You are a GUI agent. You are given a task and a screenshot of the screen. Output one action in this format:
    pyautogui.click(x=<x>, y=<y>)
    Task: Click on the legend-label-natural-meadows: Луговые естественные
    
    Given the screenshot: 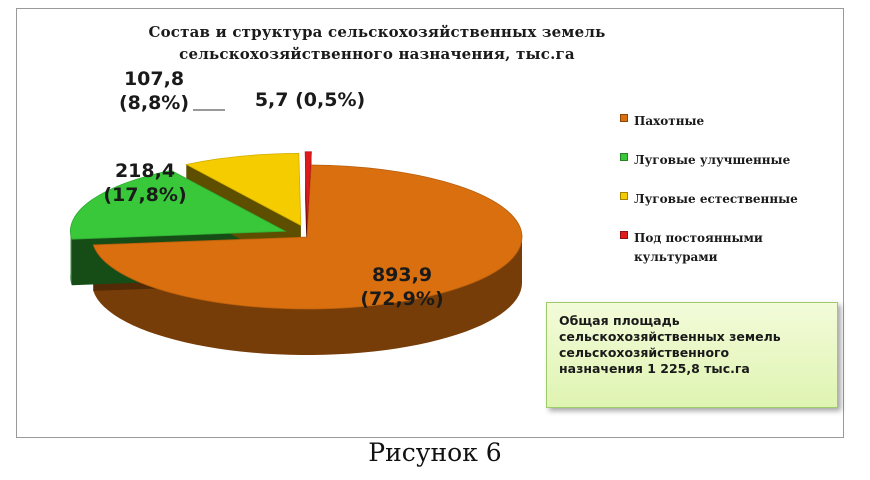 What is the action you would take?
    pyautogui.click(x=716, y=199)
    